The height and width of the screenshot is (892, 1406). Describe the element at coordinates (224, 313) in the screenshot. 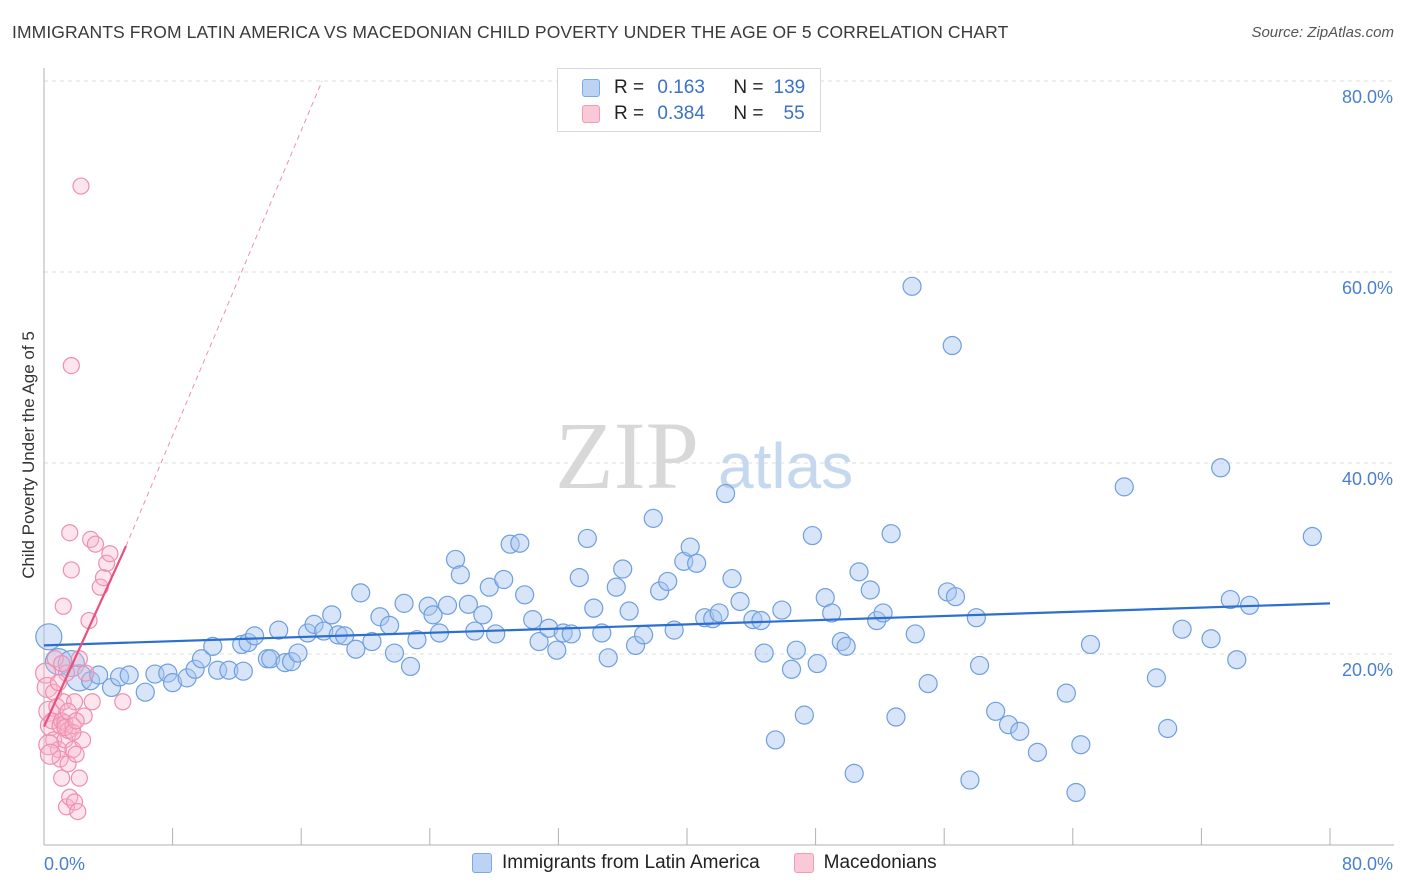

I see `trend-extension-macedonians` at that location.